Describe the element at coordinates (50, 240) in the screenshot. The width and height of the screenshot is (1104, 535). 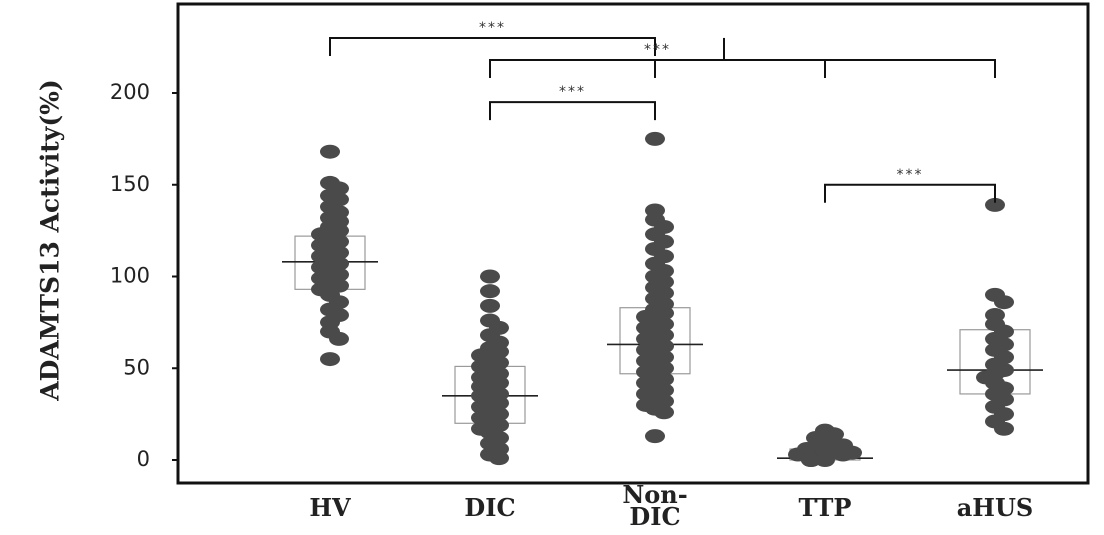
I see `y-axis-label: ADAMTS13 Activity(%)` at that location.